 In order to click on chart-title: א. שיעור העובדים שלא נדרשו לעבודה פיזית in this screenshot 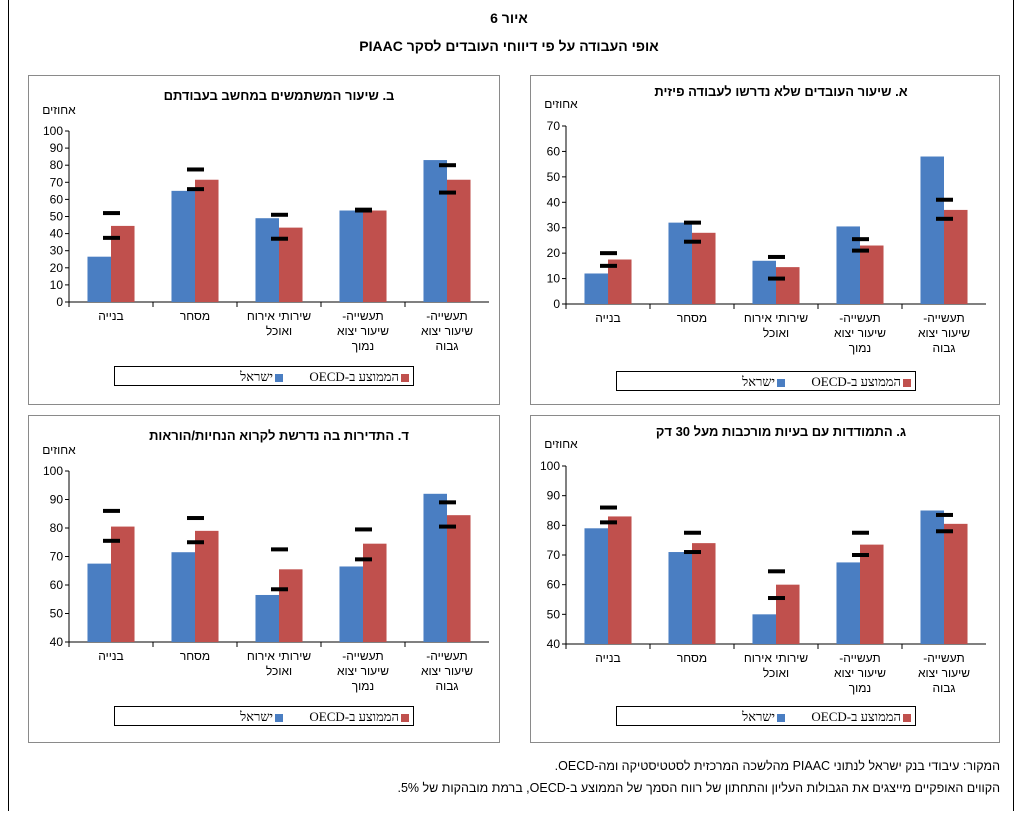, I will do `click(780, 91)`.